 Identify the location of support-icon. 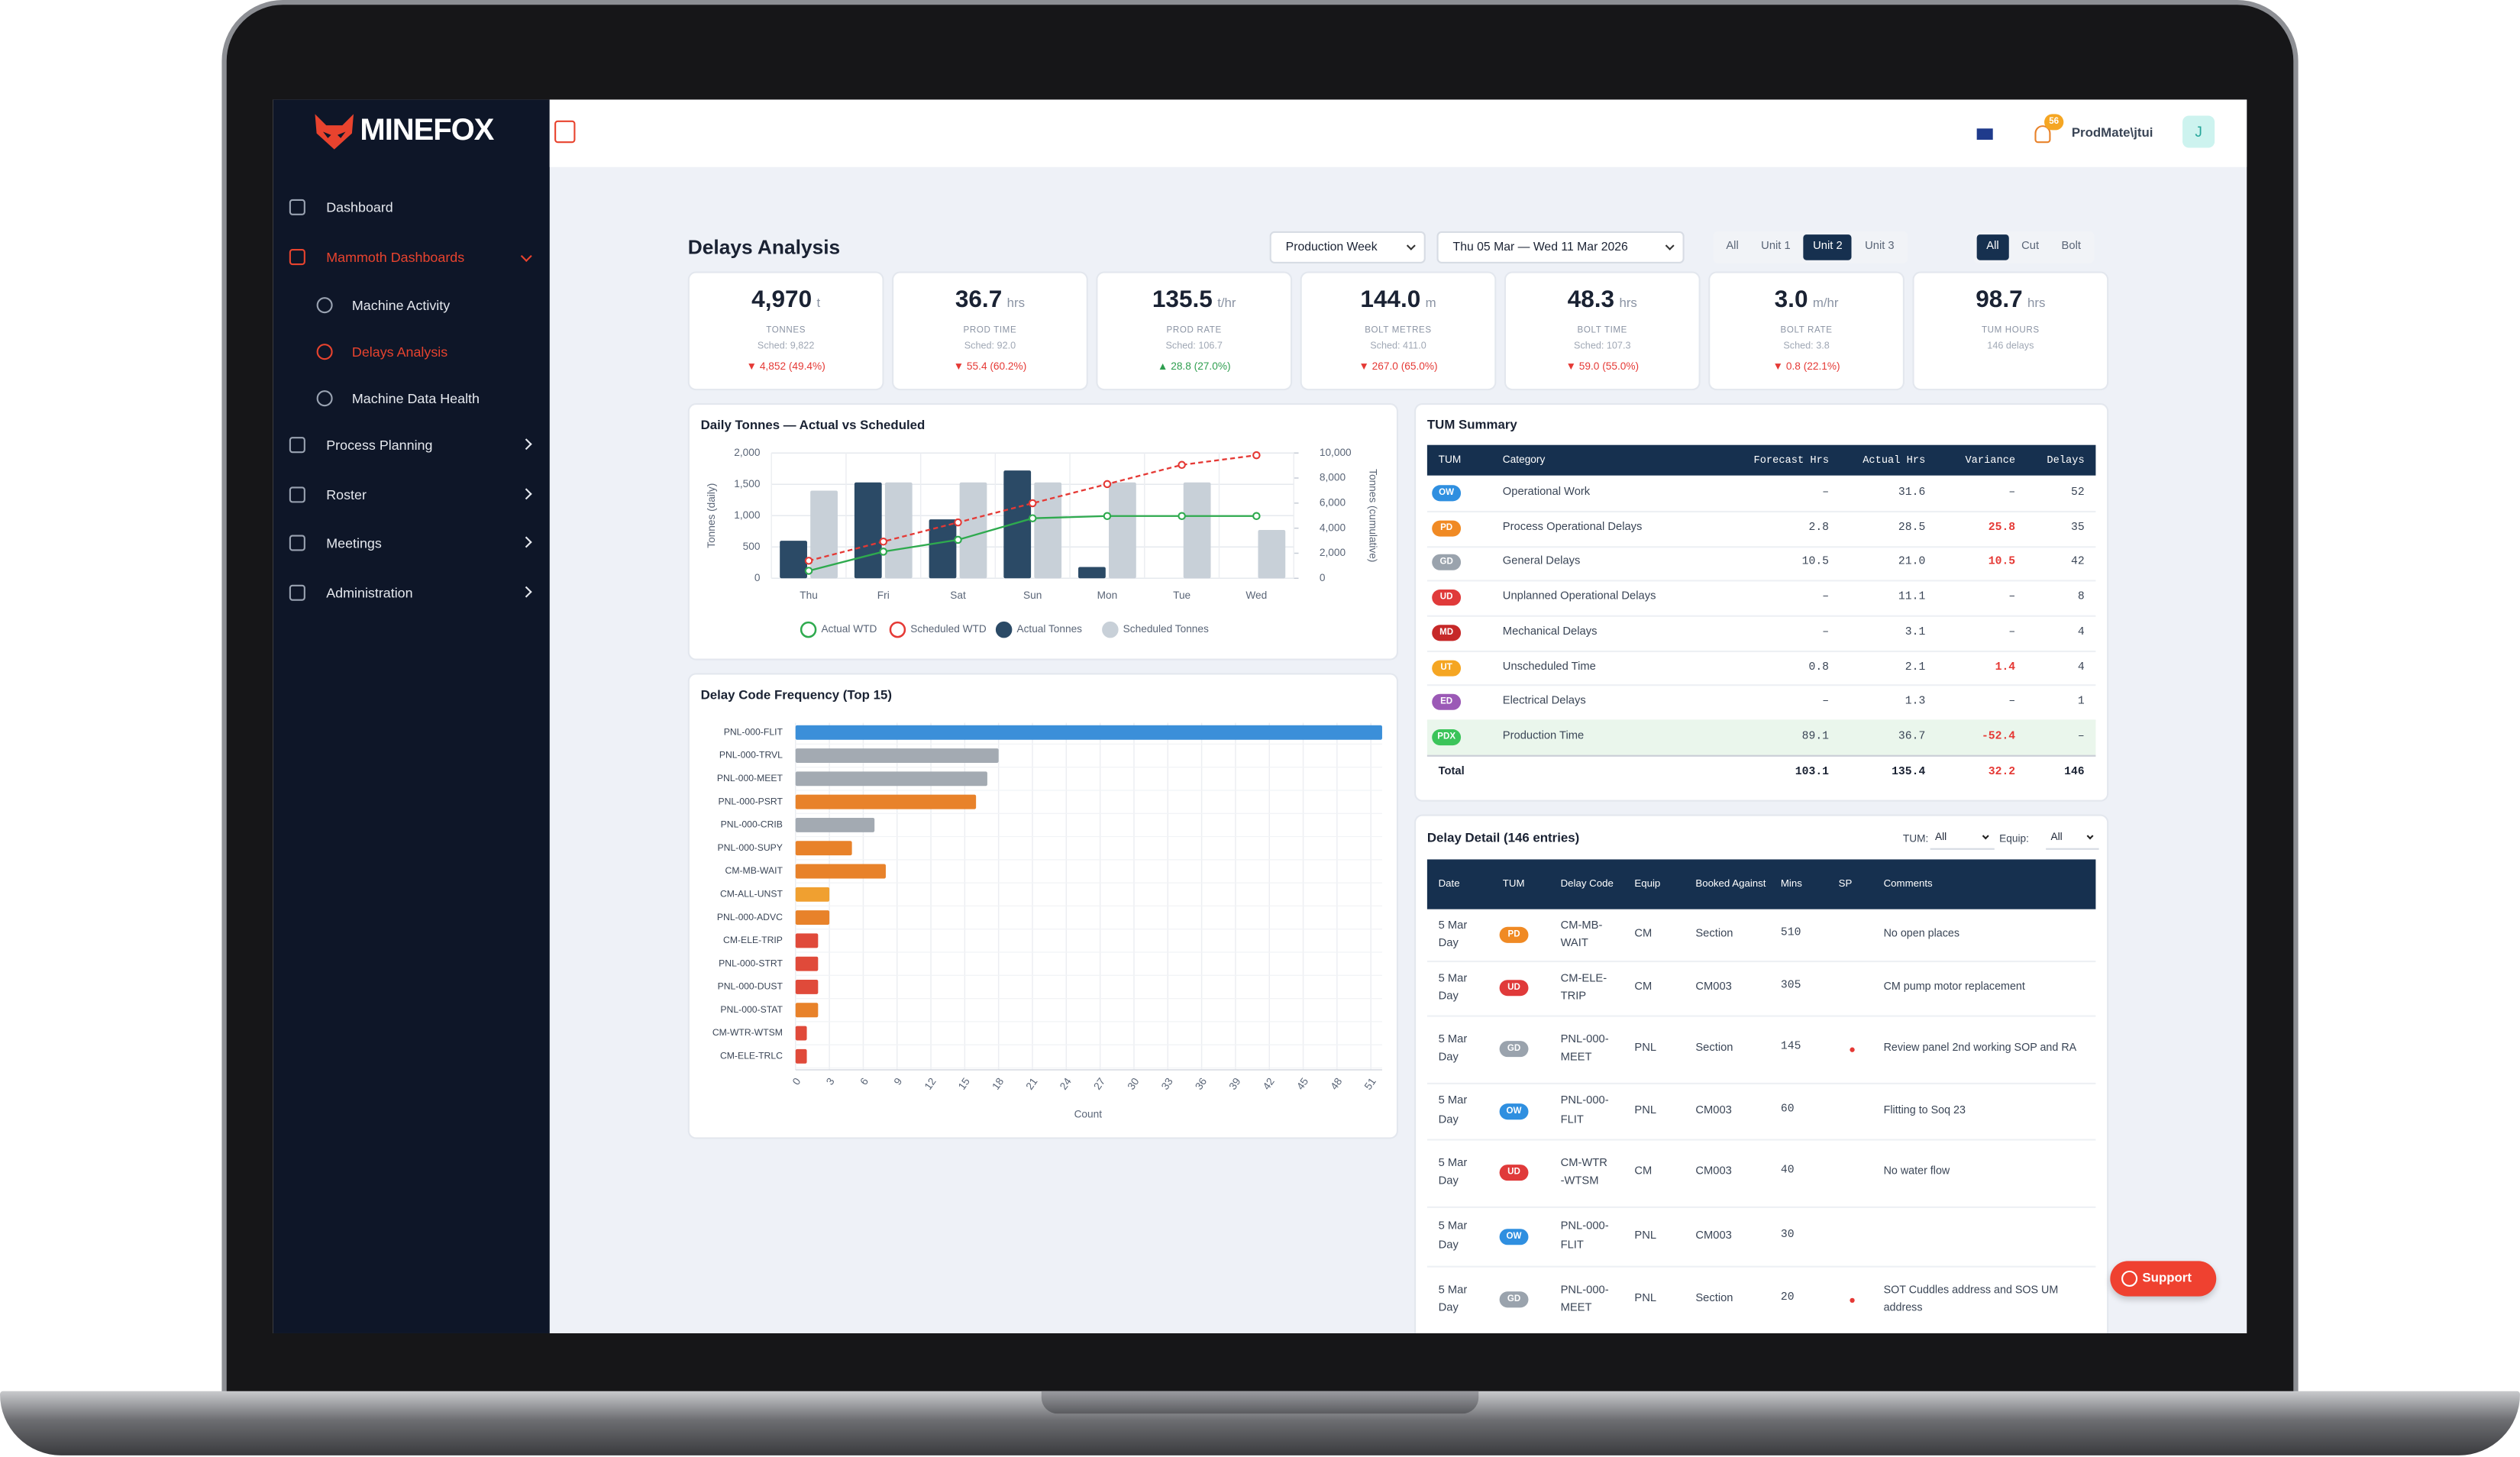
(2129, 1278).